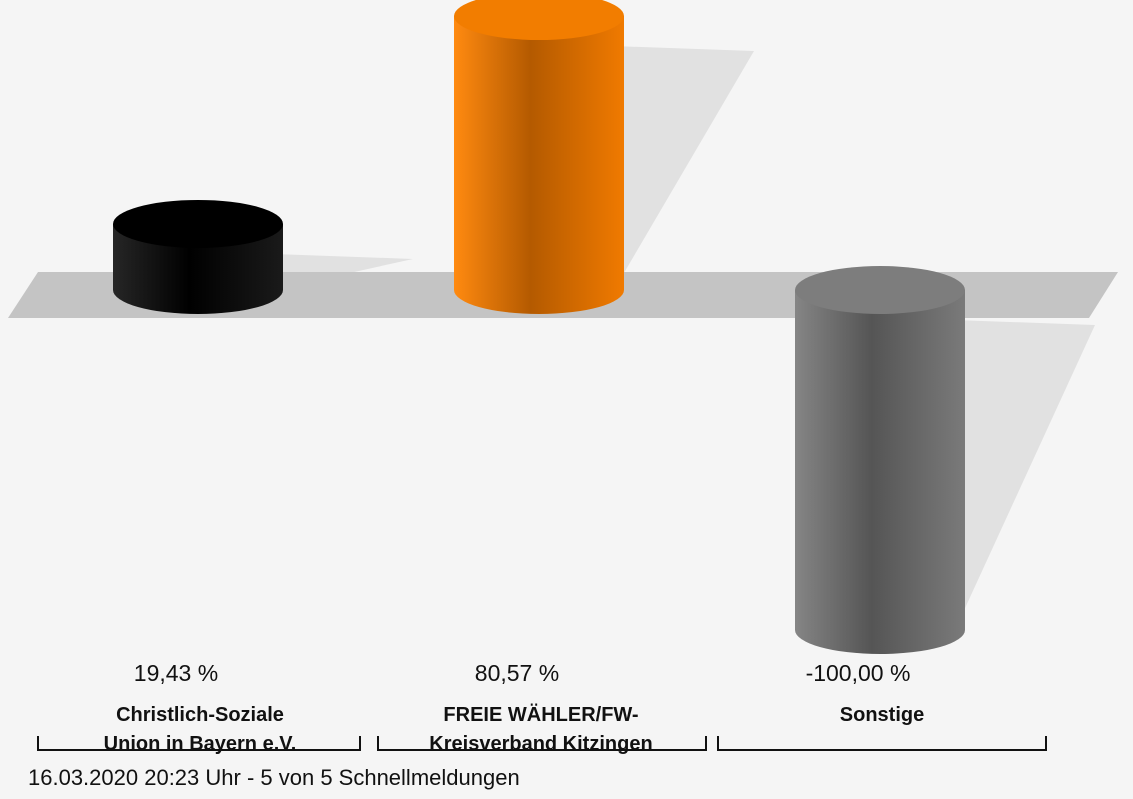 The width and height of the screenshot is (1133, 799). Describe the element at coordinates (200, 715) in the screenshot. I see `category-label: Christlich-Soziale` at that location.